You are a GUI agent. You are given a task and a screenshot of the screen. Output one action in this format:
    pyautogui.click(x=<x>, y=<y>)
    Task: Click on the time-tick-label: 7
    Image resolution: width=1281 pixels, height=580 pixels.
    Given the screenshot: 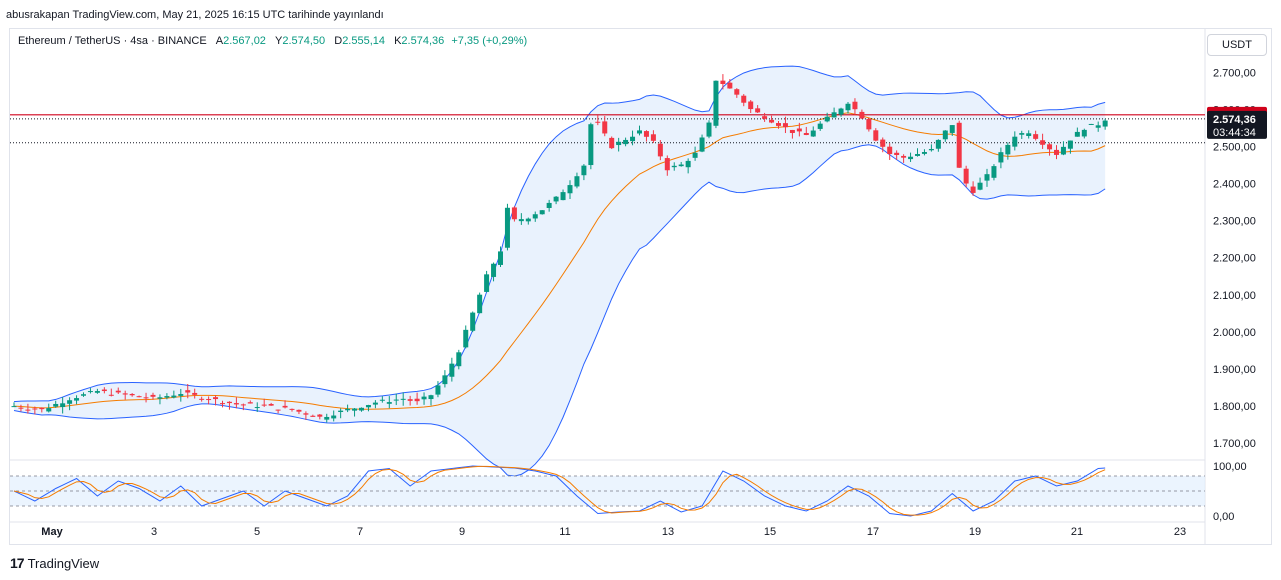 What is the action you would take?
    pyautogui.click(x=360, y=532)
    